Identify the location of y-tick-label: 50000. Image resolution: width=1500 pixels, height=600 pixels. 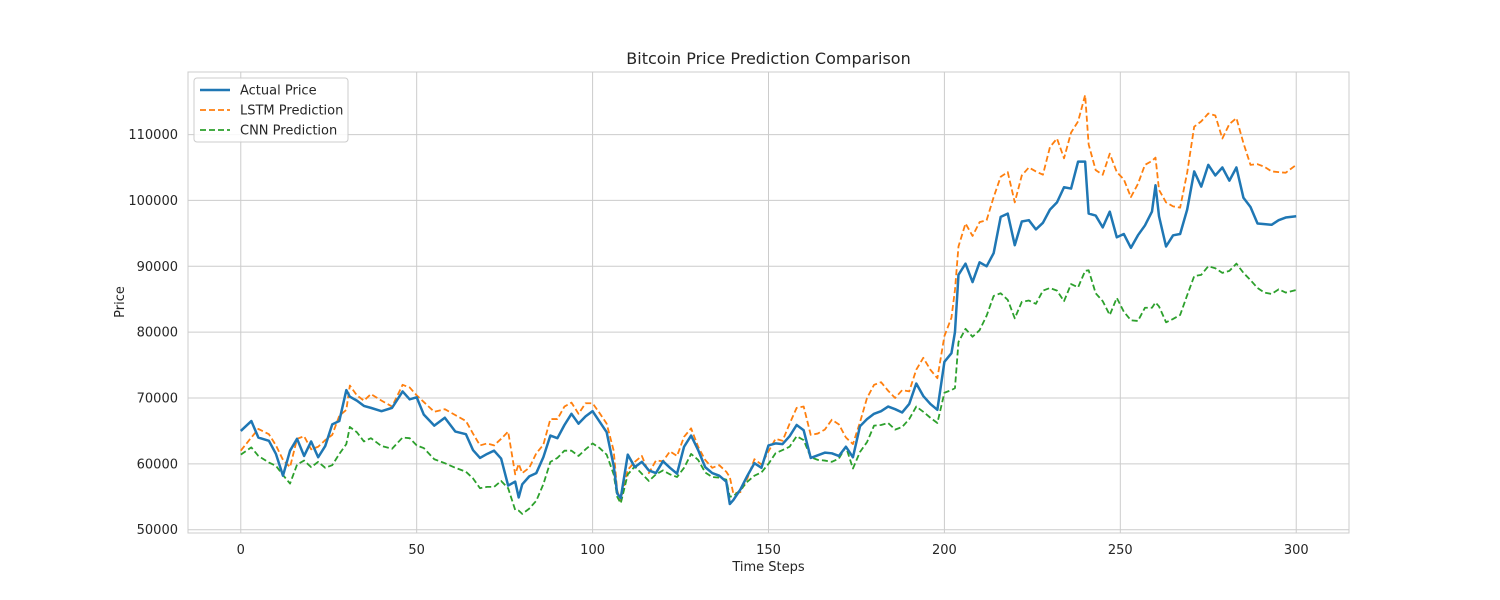
(157, 530).